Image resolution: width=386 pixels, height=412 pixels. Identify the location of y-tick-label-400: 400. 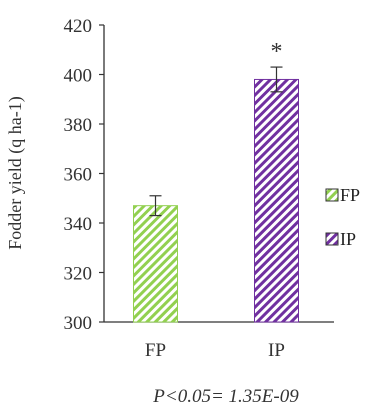
(78, 76).